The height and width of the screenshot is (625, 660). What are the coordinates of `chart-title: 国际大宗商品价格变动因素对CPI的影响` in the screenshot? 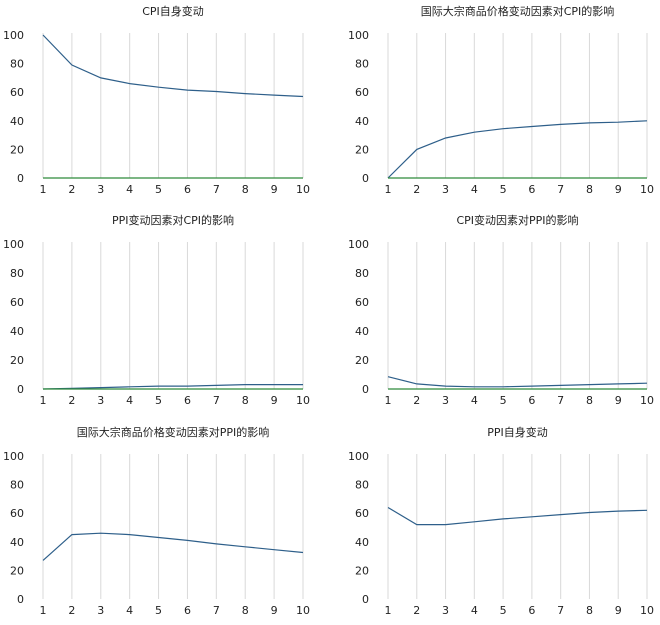 It's located at (518, 11).